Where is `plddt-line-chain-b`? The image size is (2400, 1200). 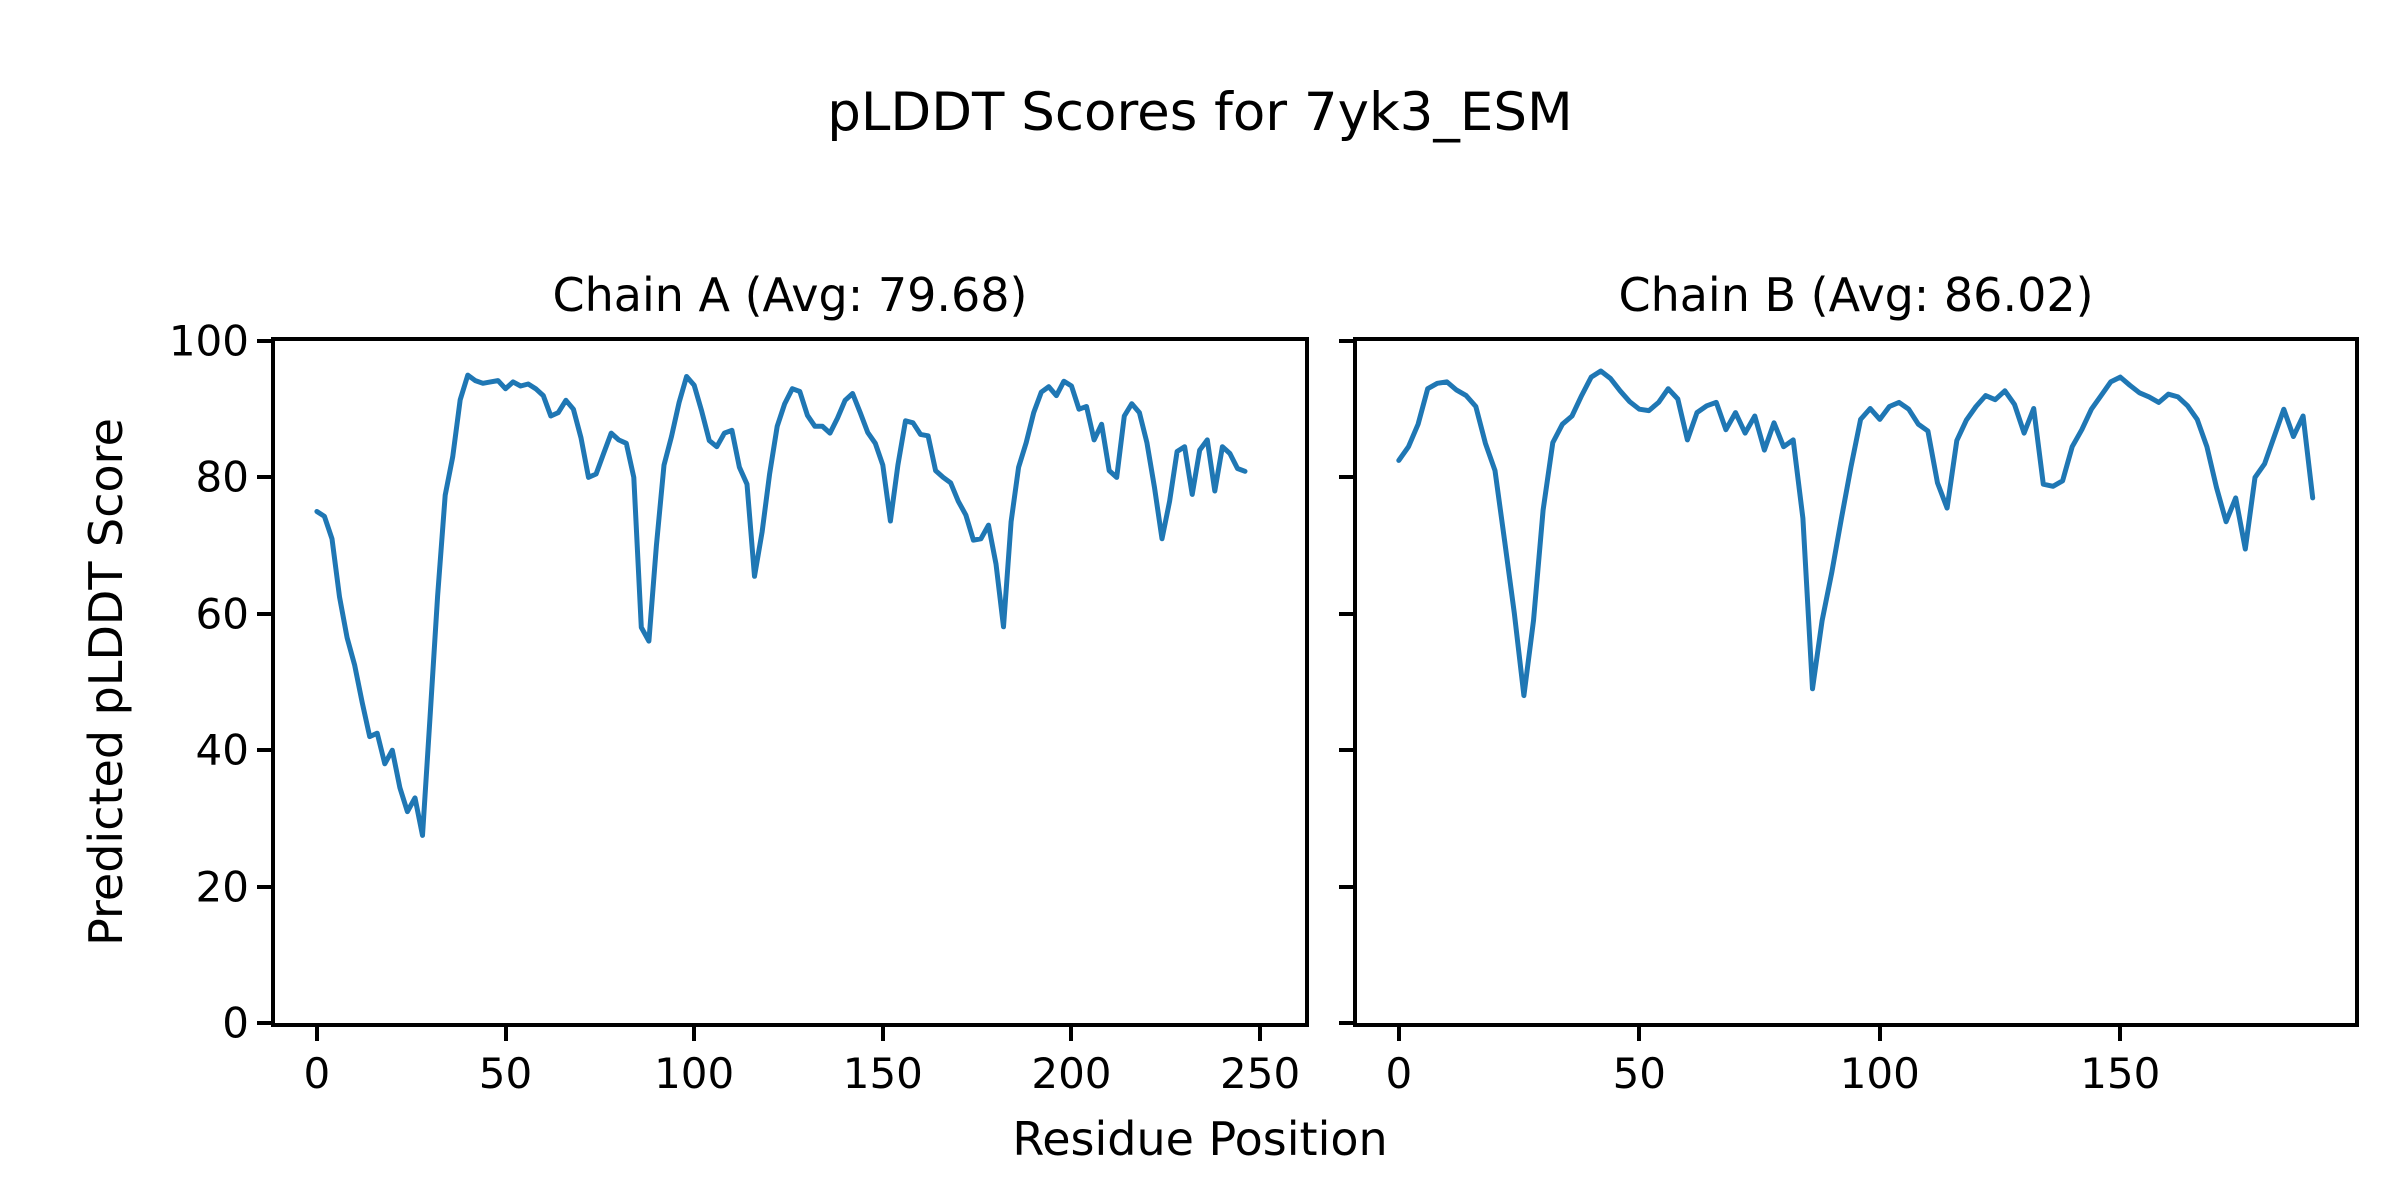 plddt-line-chain-b is located at coordinates (1856, 533).